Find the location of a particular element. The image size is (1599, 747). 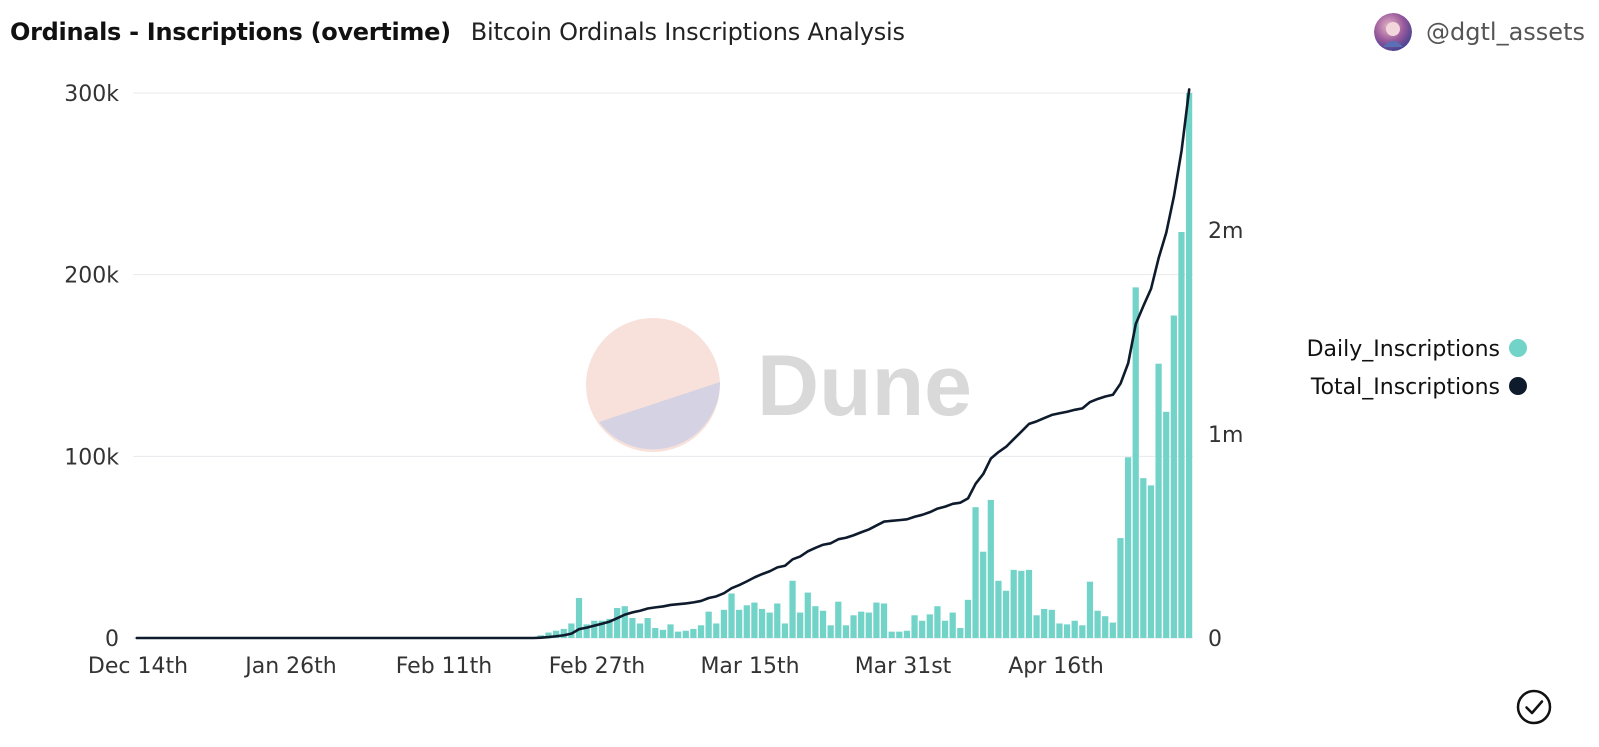

y-left-tick-label: 100k is located at coordinates (91, 457).